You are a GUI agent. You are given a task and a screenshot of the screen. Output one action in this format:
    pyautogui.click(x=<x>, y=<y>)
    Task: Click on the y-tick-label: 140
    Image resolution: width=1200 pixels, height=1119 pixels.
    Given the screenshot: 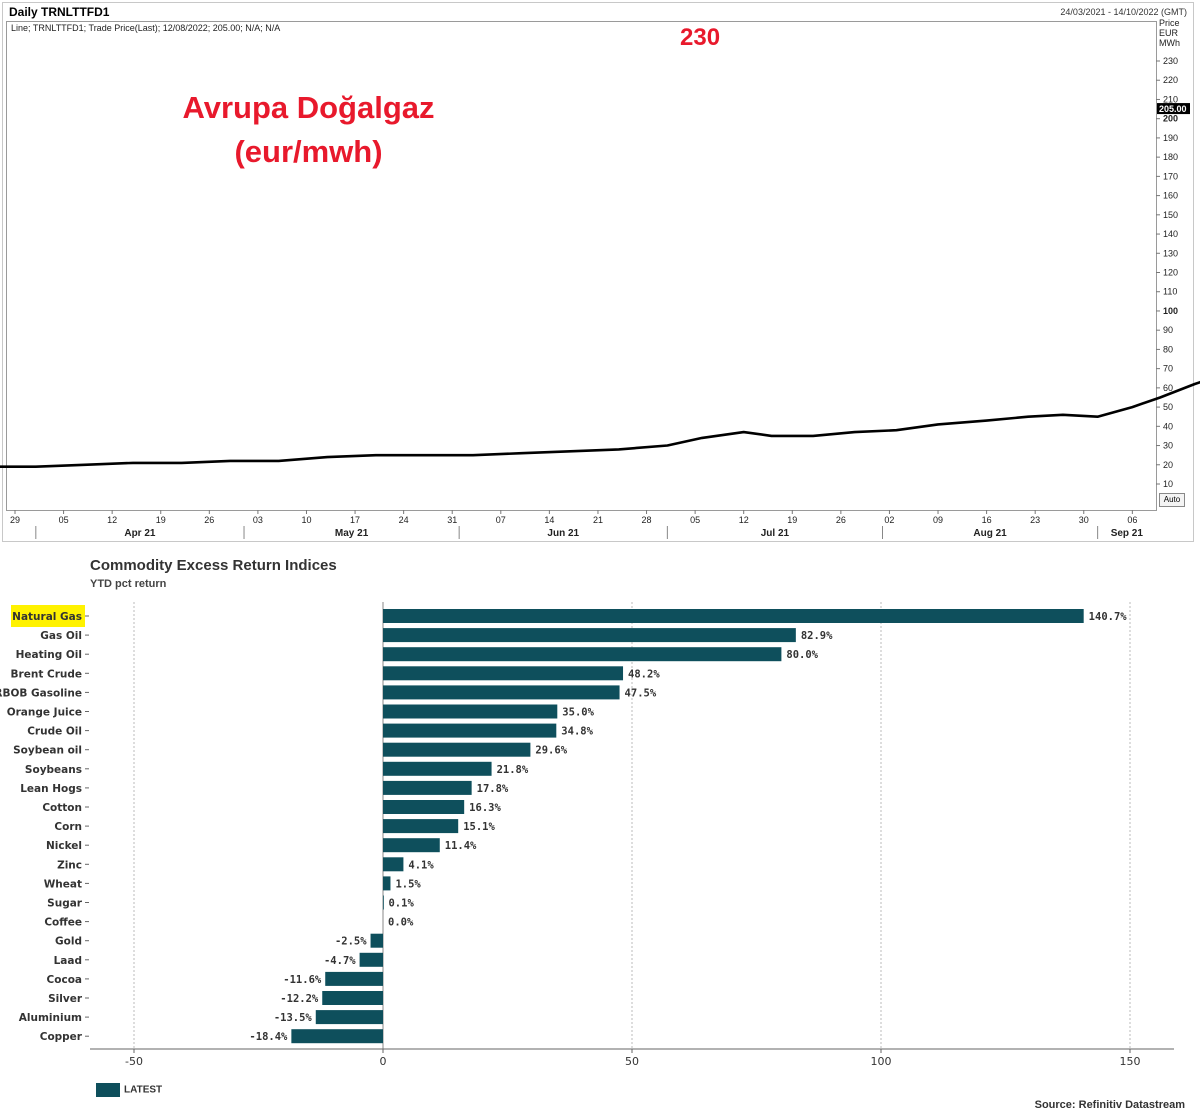 What is the action you would take?
    pyautogui.click(x=1170, y=234)
    